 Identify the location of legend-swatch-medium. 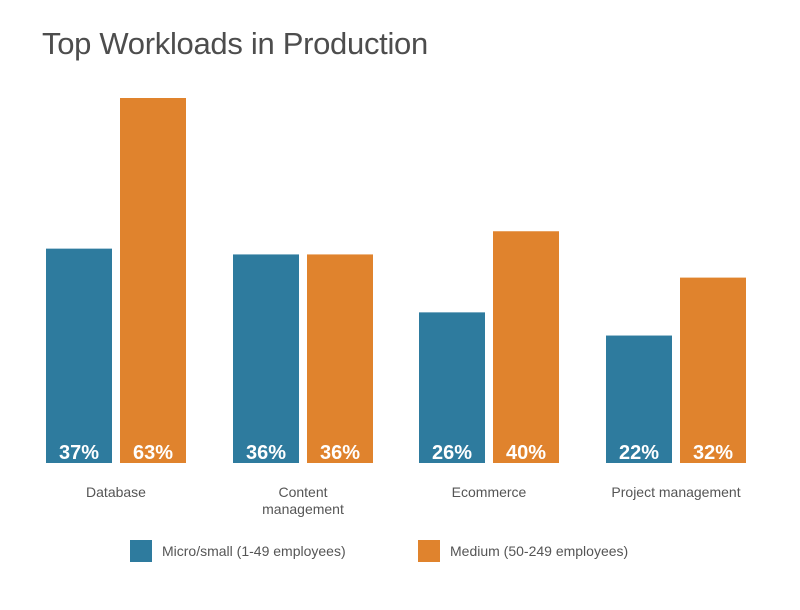
(429, 551).